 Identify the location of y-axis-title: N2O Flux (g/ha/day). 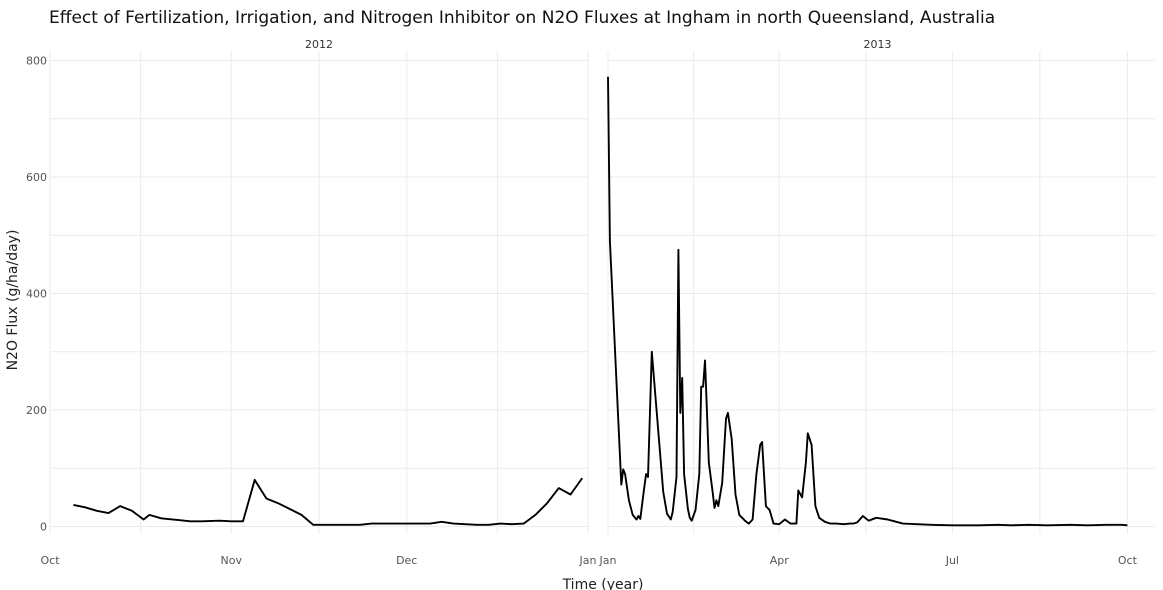
(13, 300).